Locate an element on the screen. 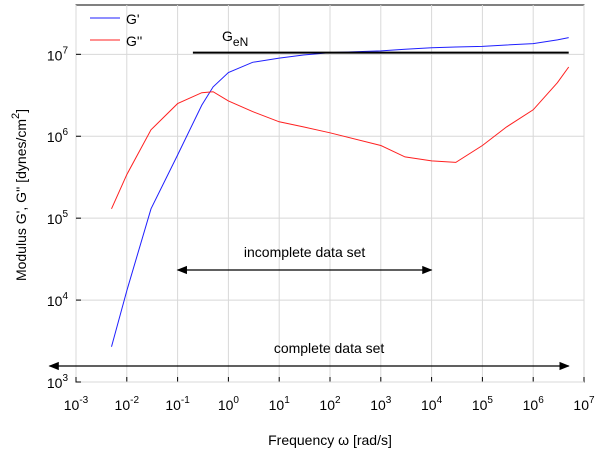 Image resolution: width=604 pixels, height=458 pixels. x-tick-label: 10⁴ is located at coordinates (432, 404).